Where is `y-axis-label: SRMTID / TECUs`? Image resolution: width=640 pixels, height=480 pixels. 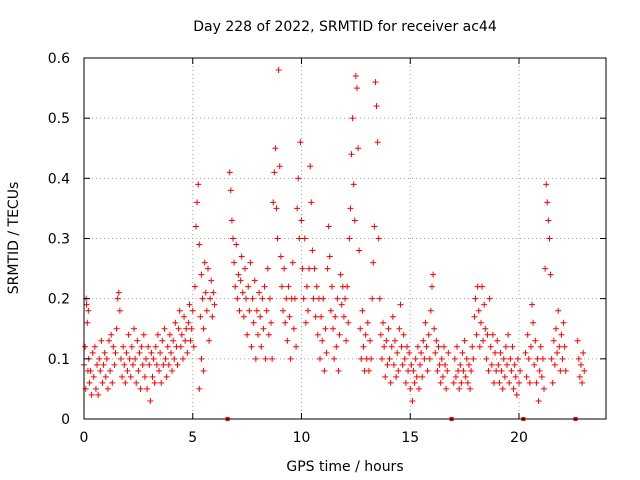
y-axis-label: SRMTID / TECUs is located at coordinates (14, 238).